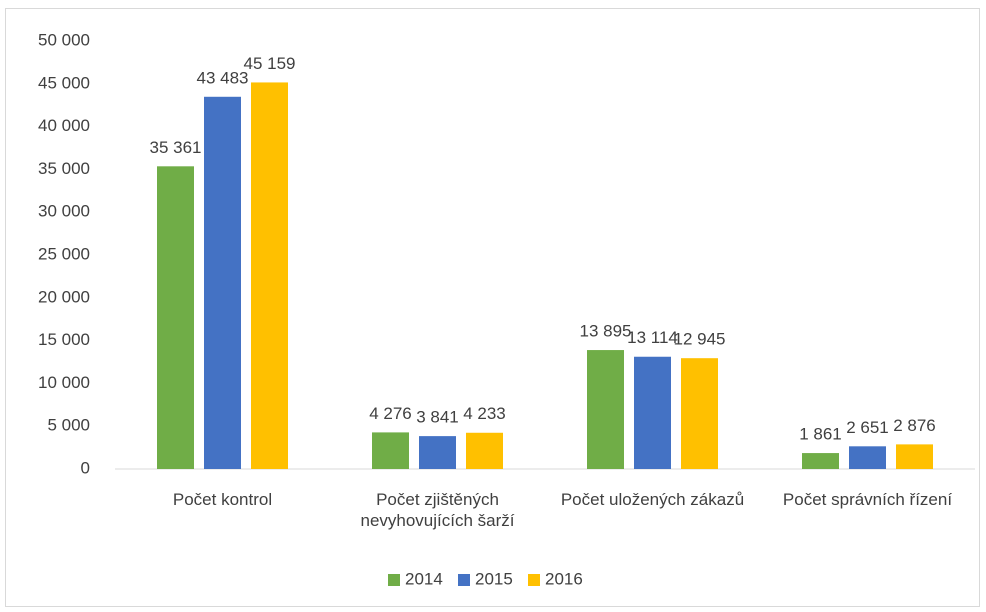  I want to click on data-label: 45 159, so click(270, 63).